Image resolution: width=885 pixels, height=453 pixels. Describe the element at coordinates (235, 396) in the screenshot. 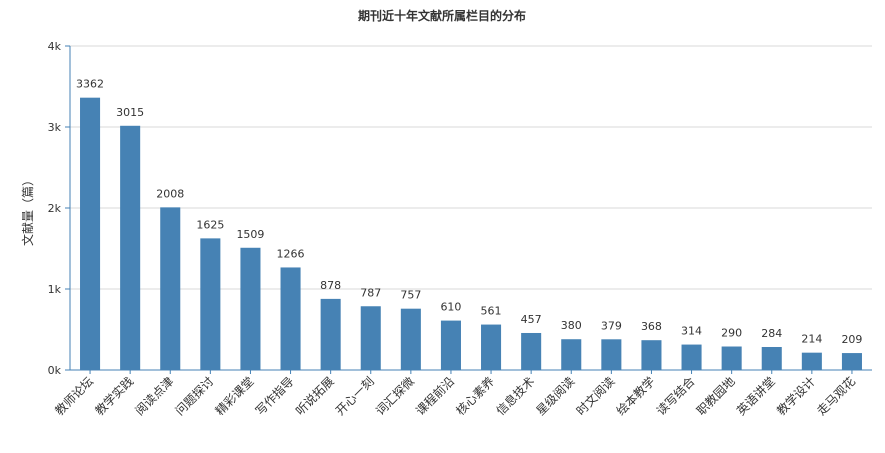

I see `x-tick-label: 精彩课堂` at that location.